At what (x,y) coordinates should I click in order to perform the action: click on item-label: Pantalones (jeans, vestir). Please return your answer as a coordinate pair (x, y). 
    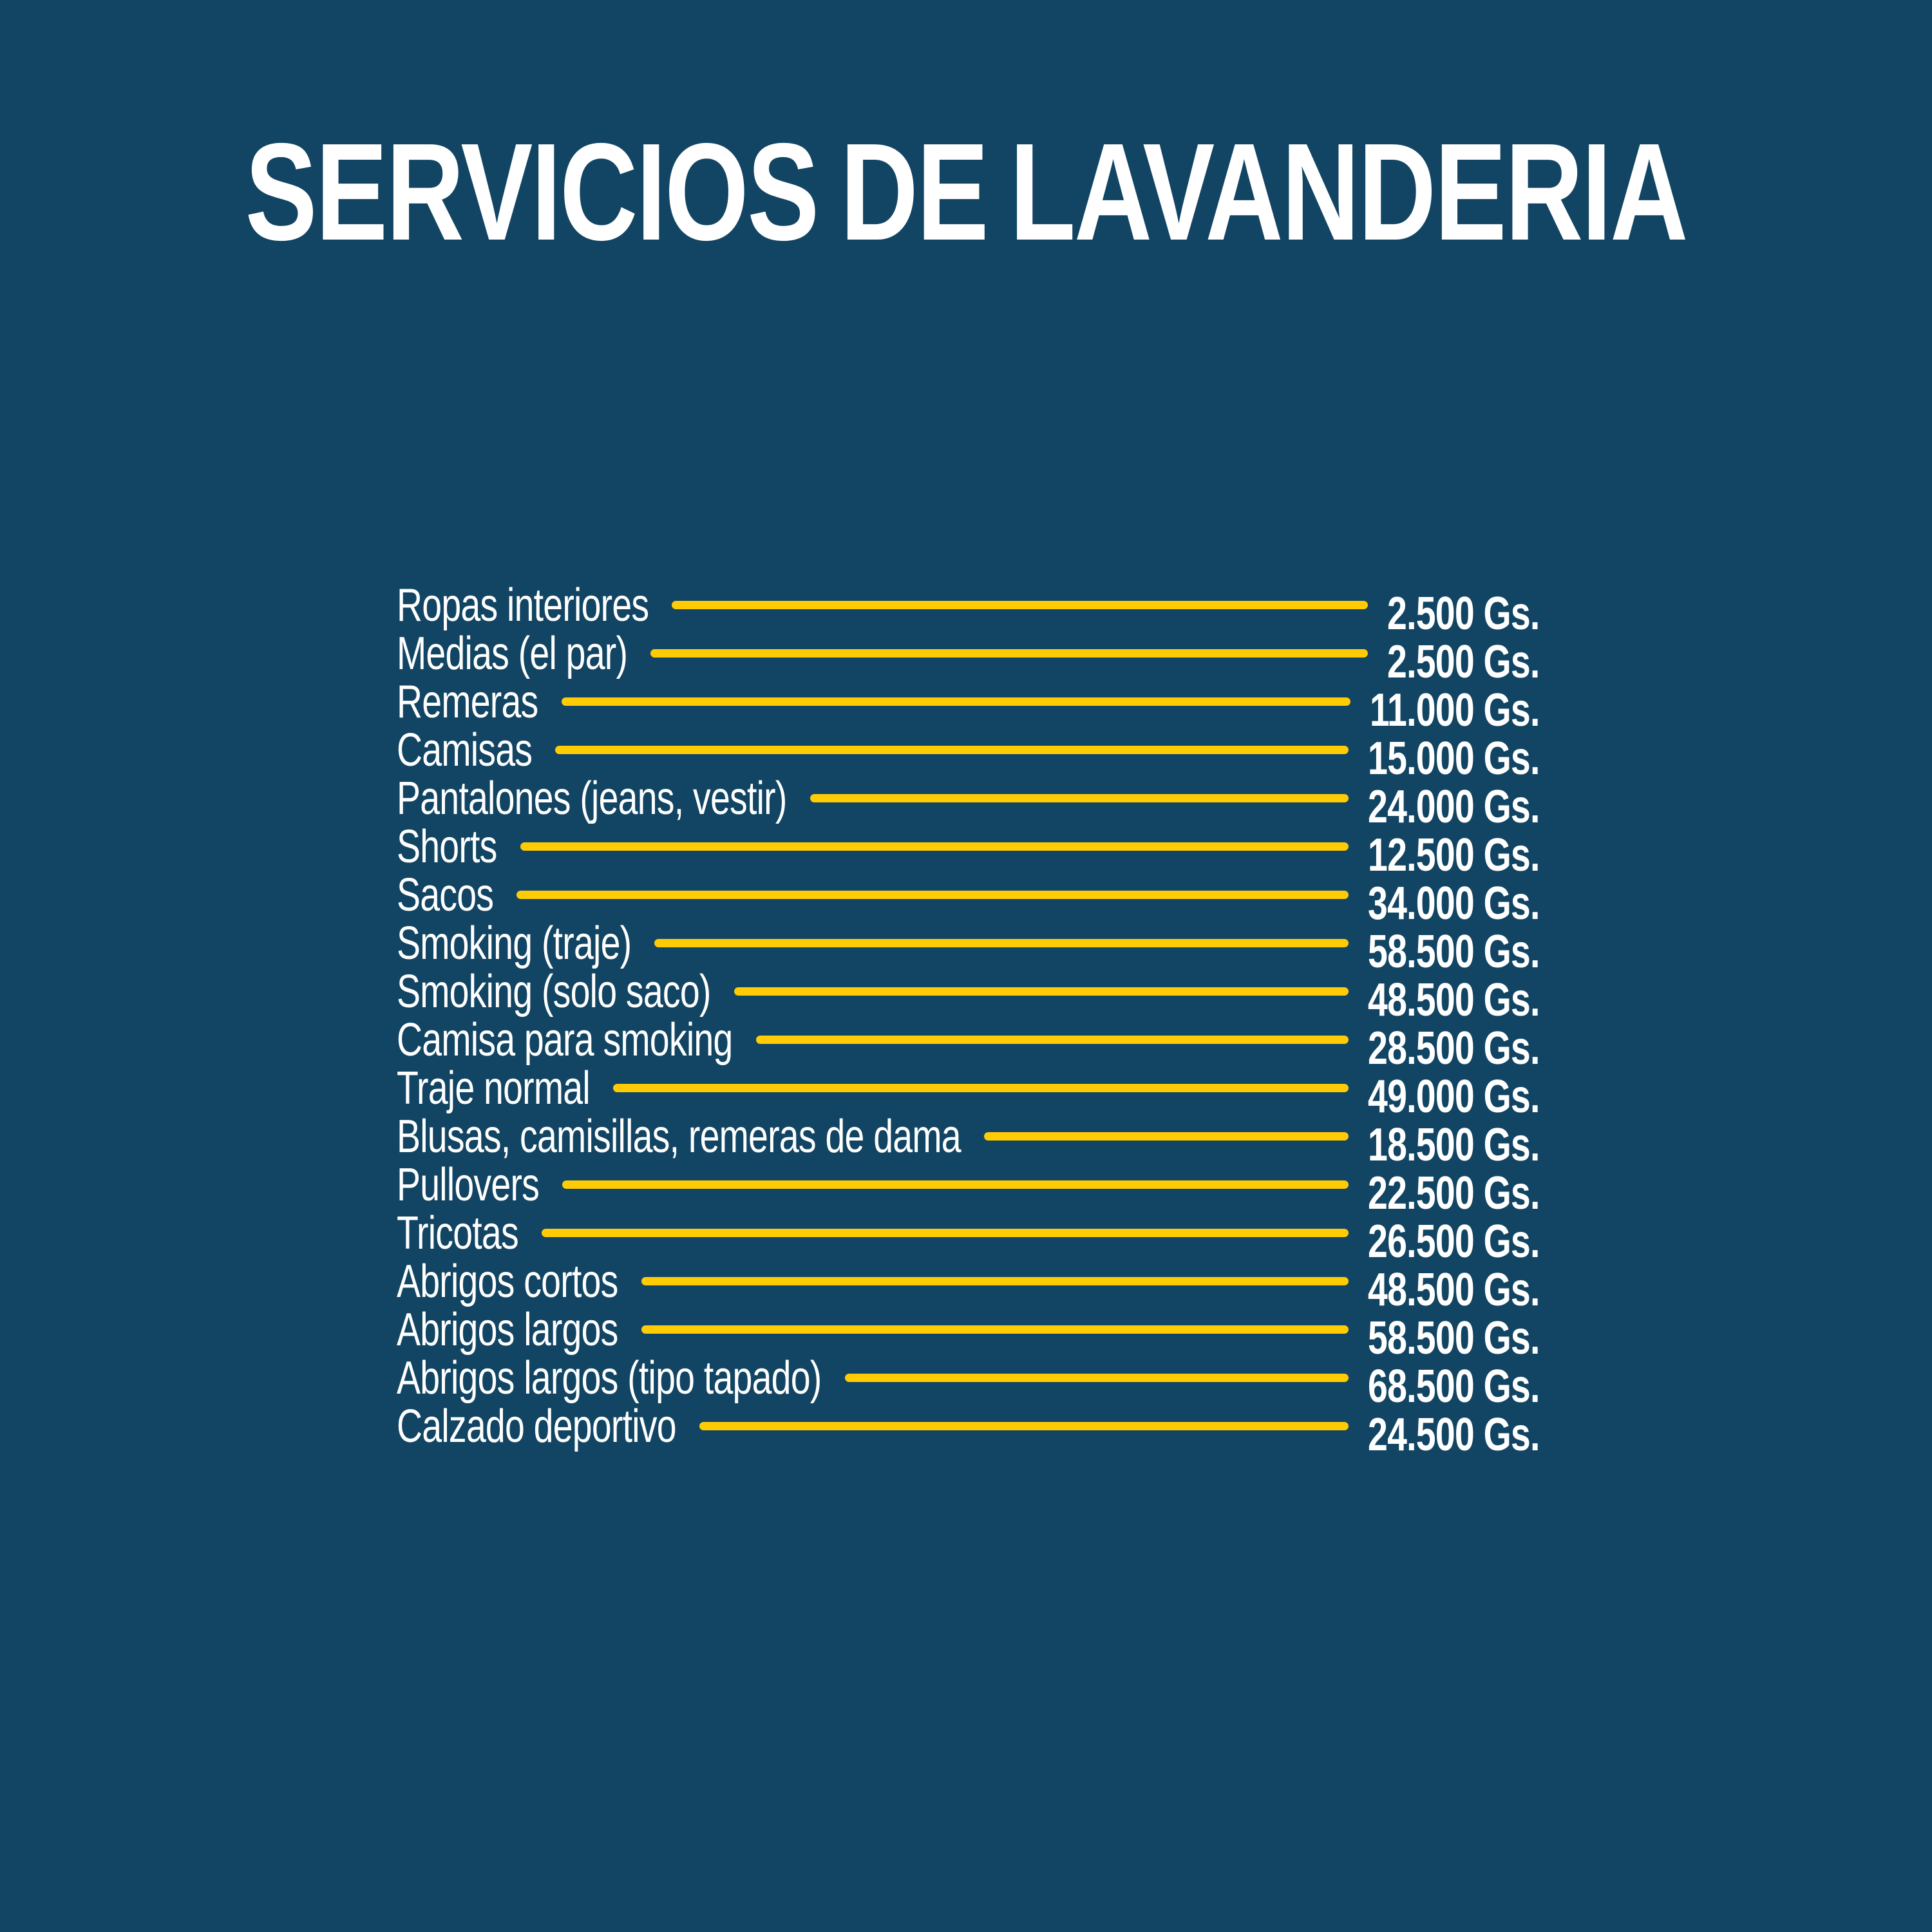
    Looking at the image, I should click on (592, 798).